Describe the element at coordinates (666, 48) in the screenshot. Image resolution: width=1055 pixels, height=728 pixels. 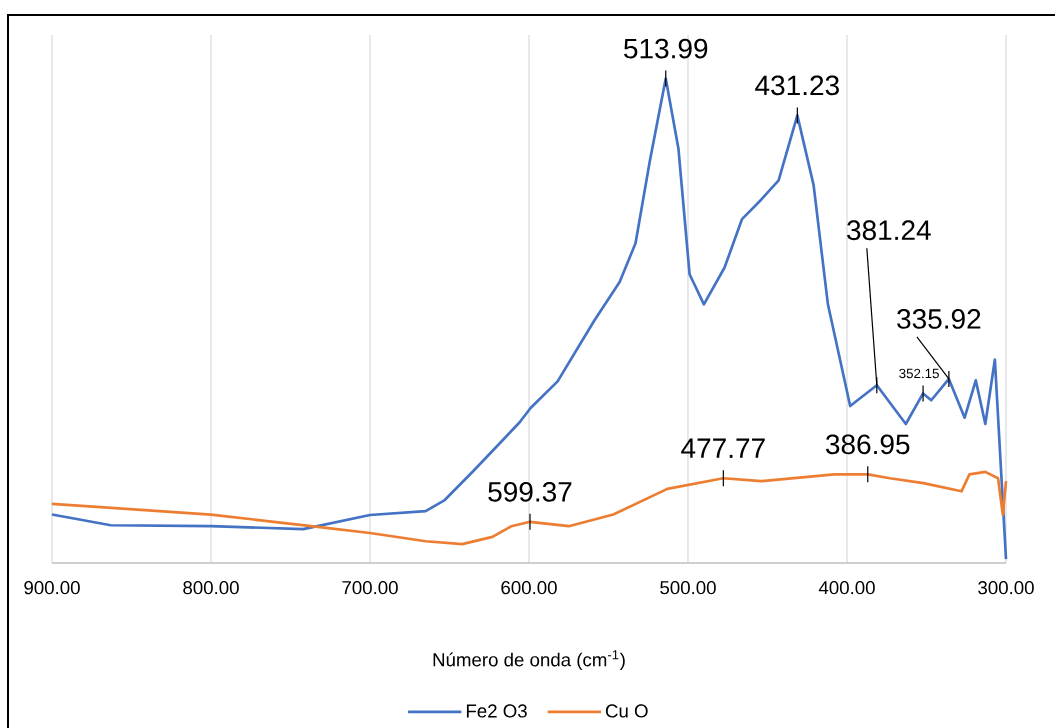
I see `annotation: 513.99` at that location.